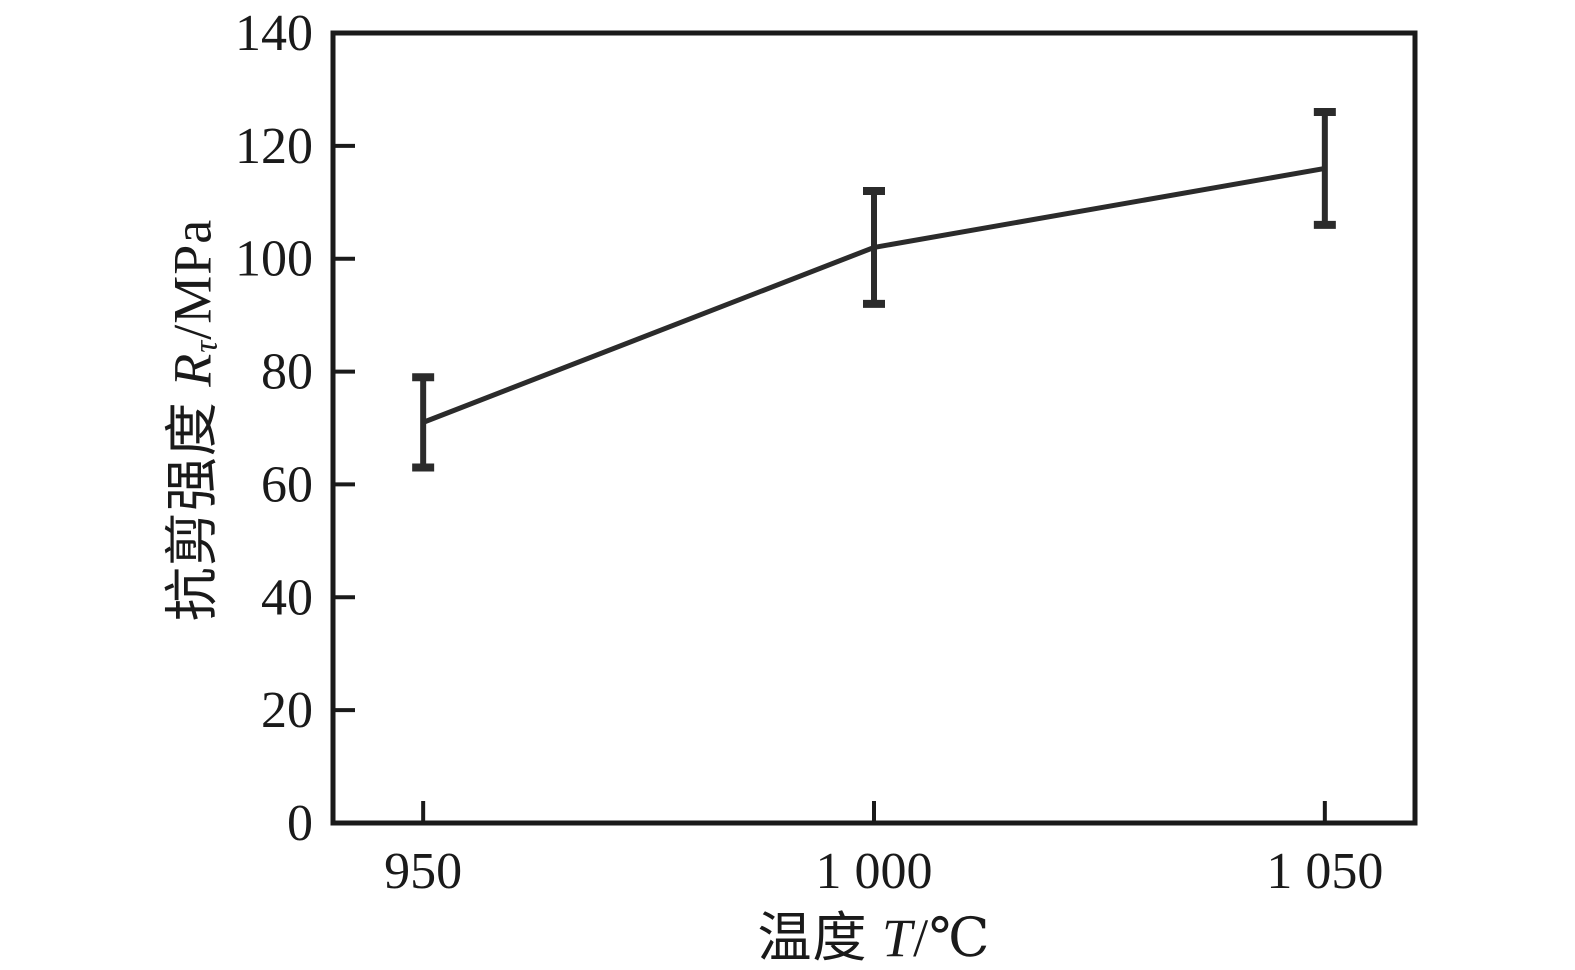 This screenshot has height=970, width=1575. Describe the element at coordinates (206, 346) in the screenshot. I see `y-axis-variable-subscript: τ` at that location.